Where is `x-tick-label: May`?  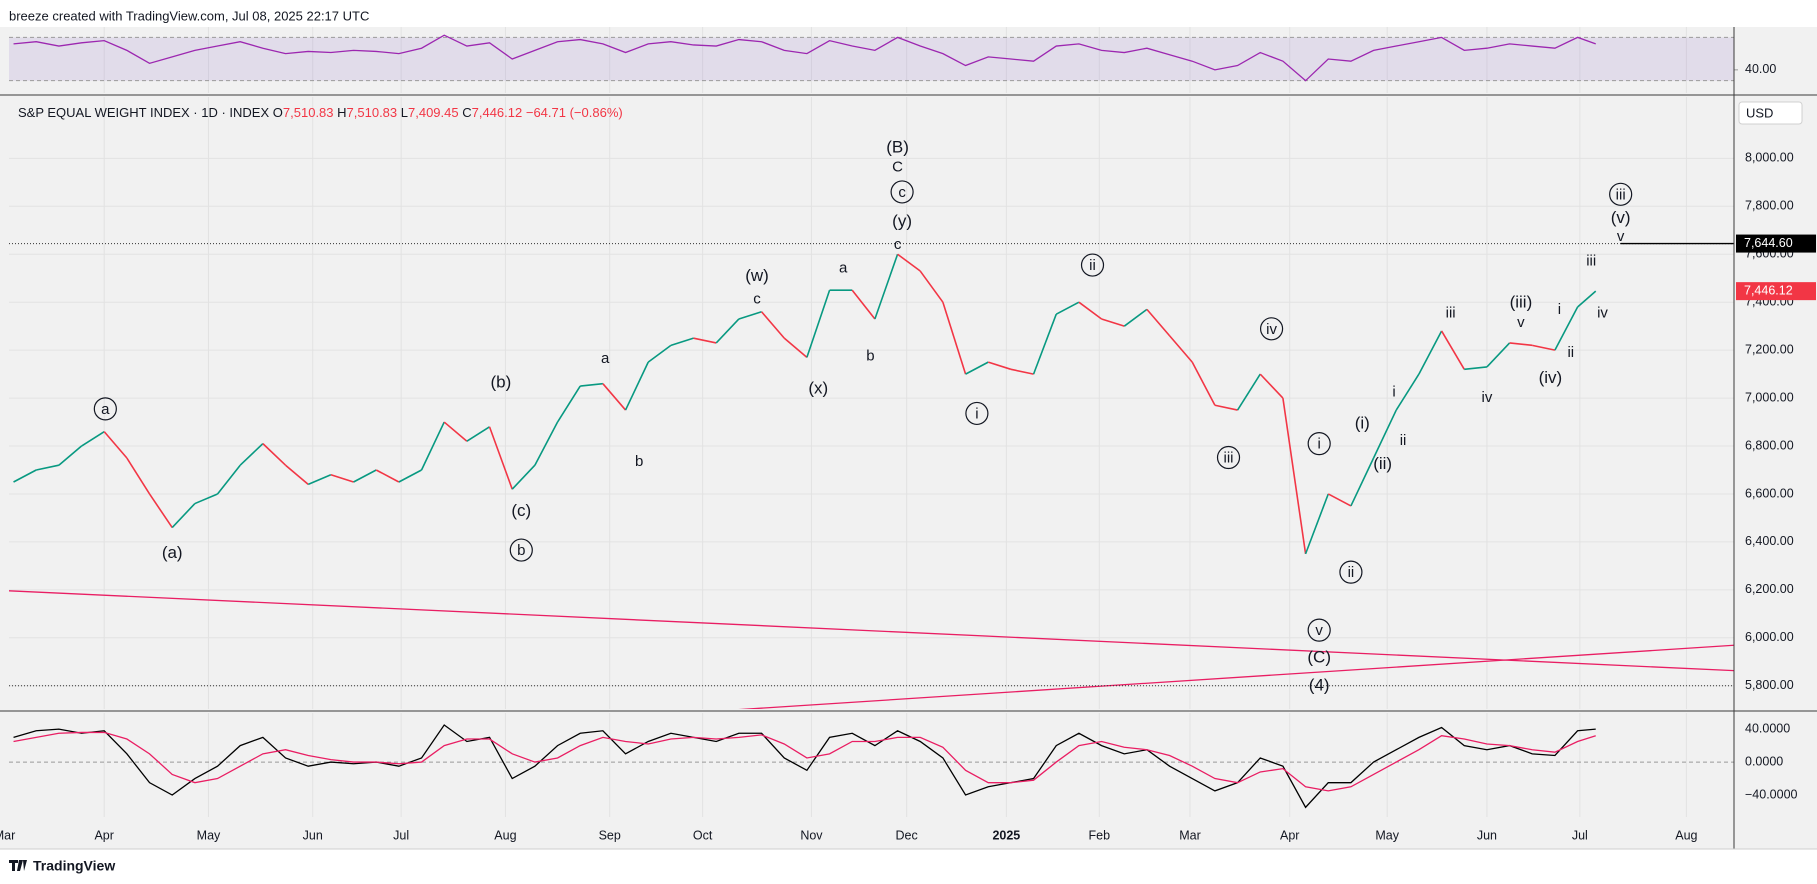 x-tick-label: May is located at coordinates (209, 835).